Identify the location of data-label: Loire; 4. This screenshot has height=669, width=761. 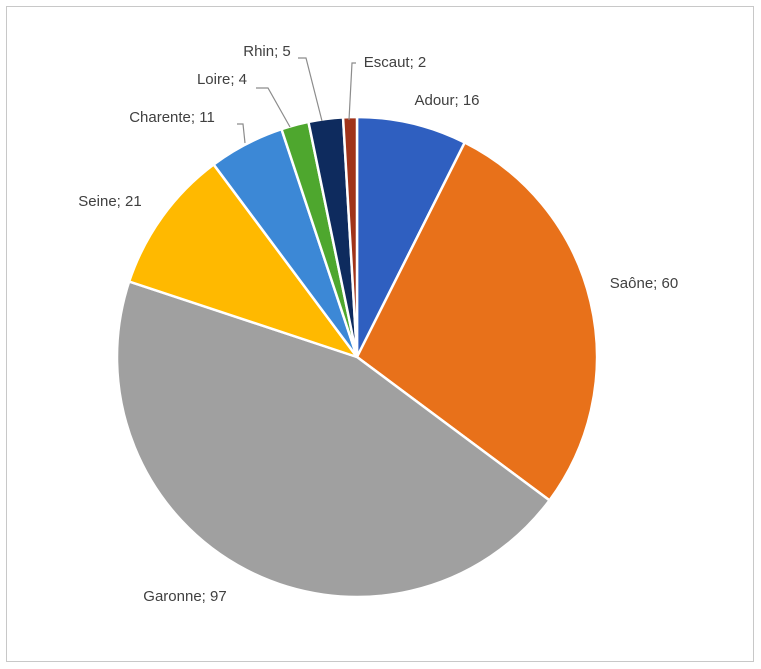
(222, 79).